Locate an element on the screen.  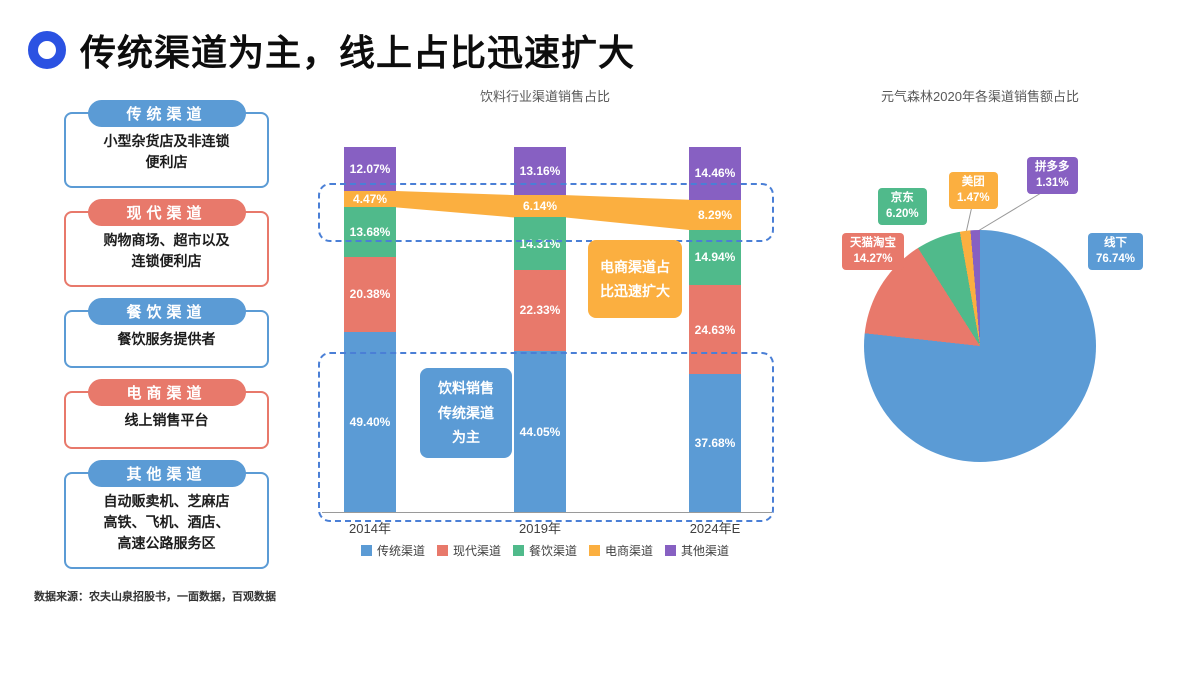
bar-segment: 22.33% is located at coordinates (540, 310).